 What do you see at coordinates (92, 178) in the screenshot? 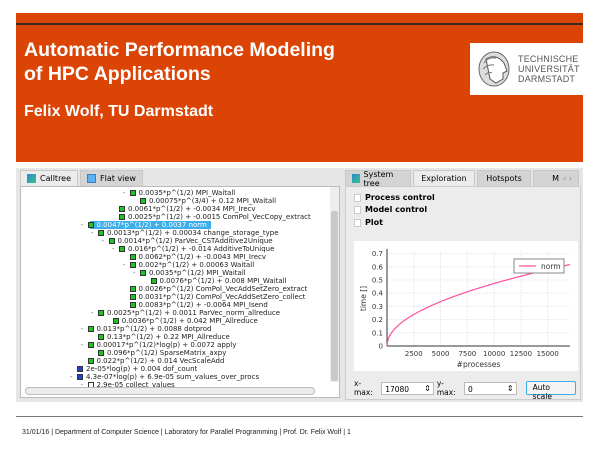
I see `flat-view-icon` at bounding box center [92, 178].